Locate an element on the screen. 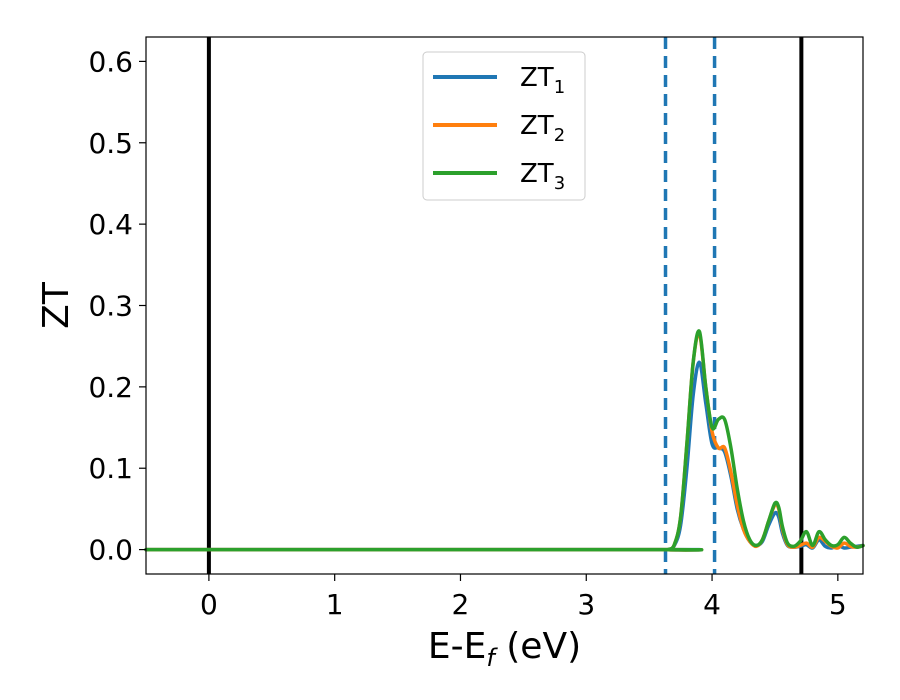 The height and width of the screenshot is (700, 900). y-ticks: 0.0 0.1 0.2 0.3 0.4 0.5 0.6 is located at coordinates (117, 306).